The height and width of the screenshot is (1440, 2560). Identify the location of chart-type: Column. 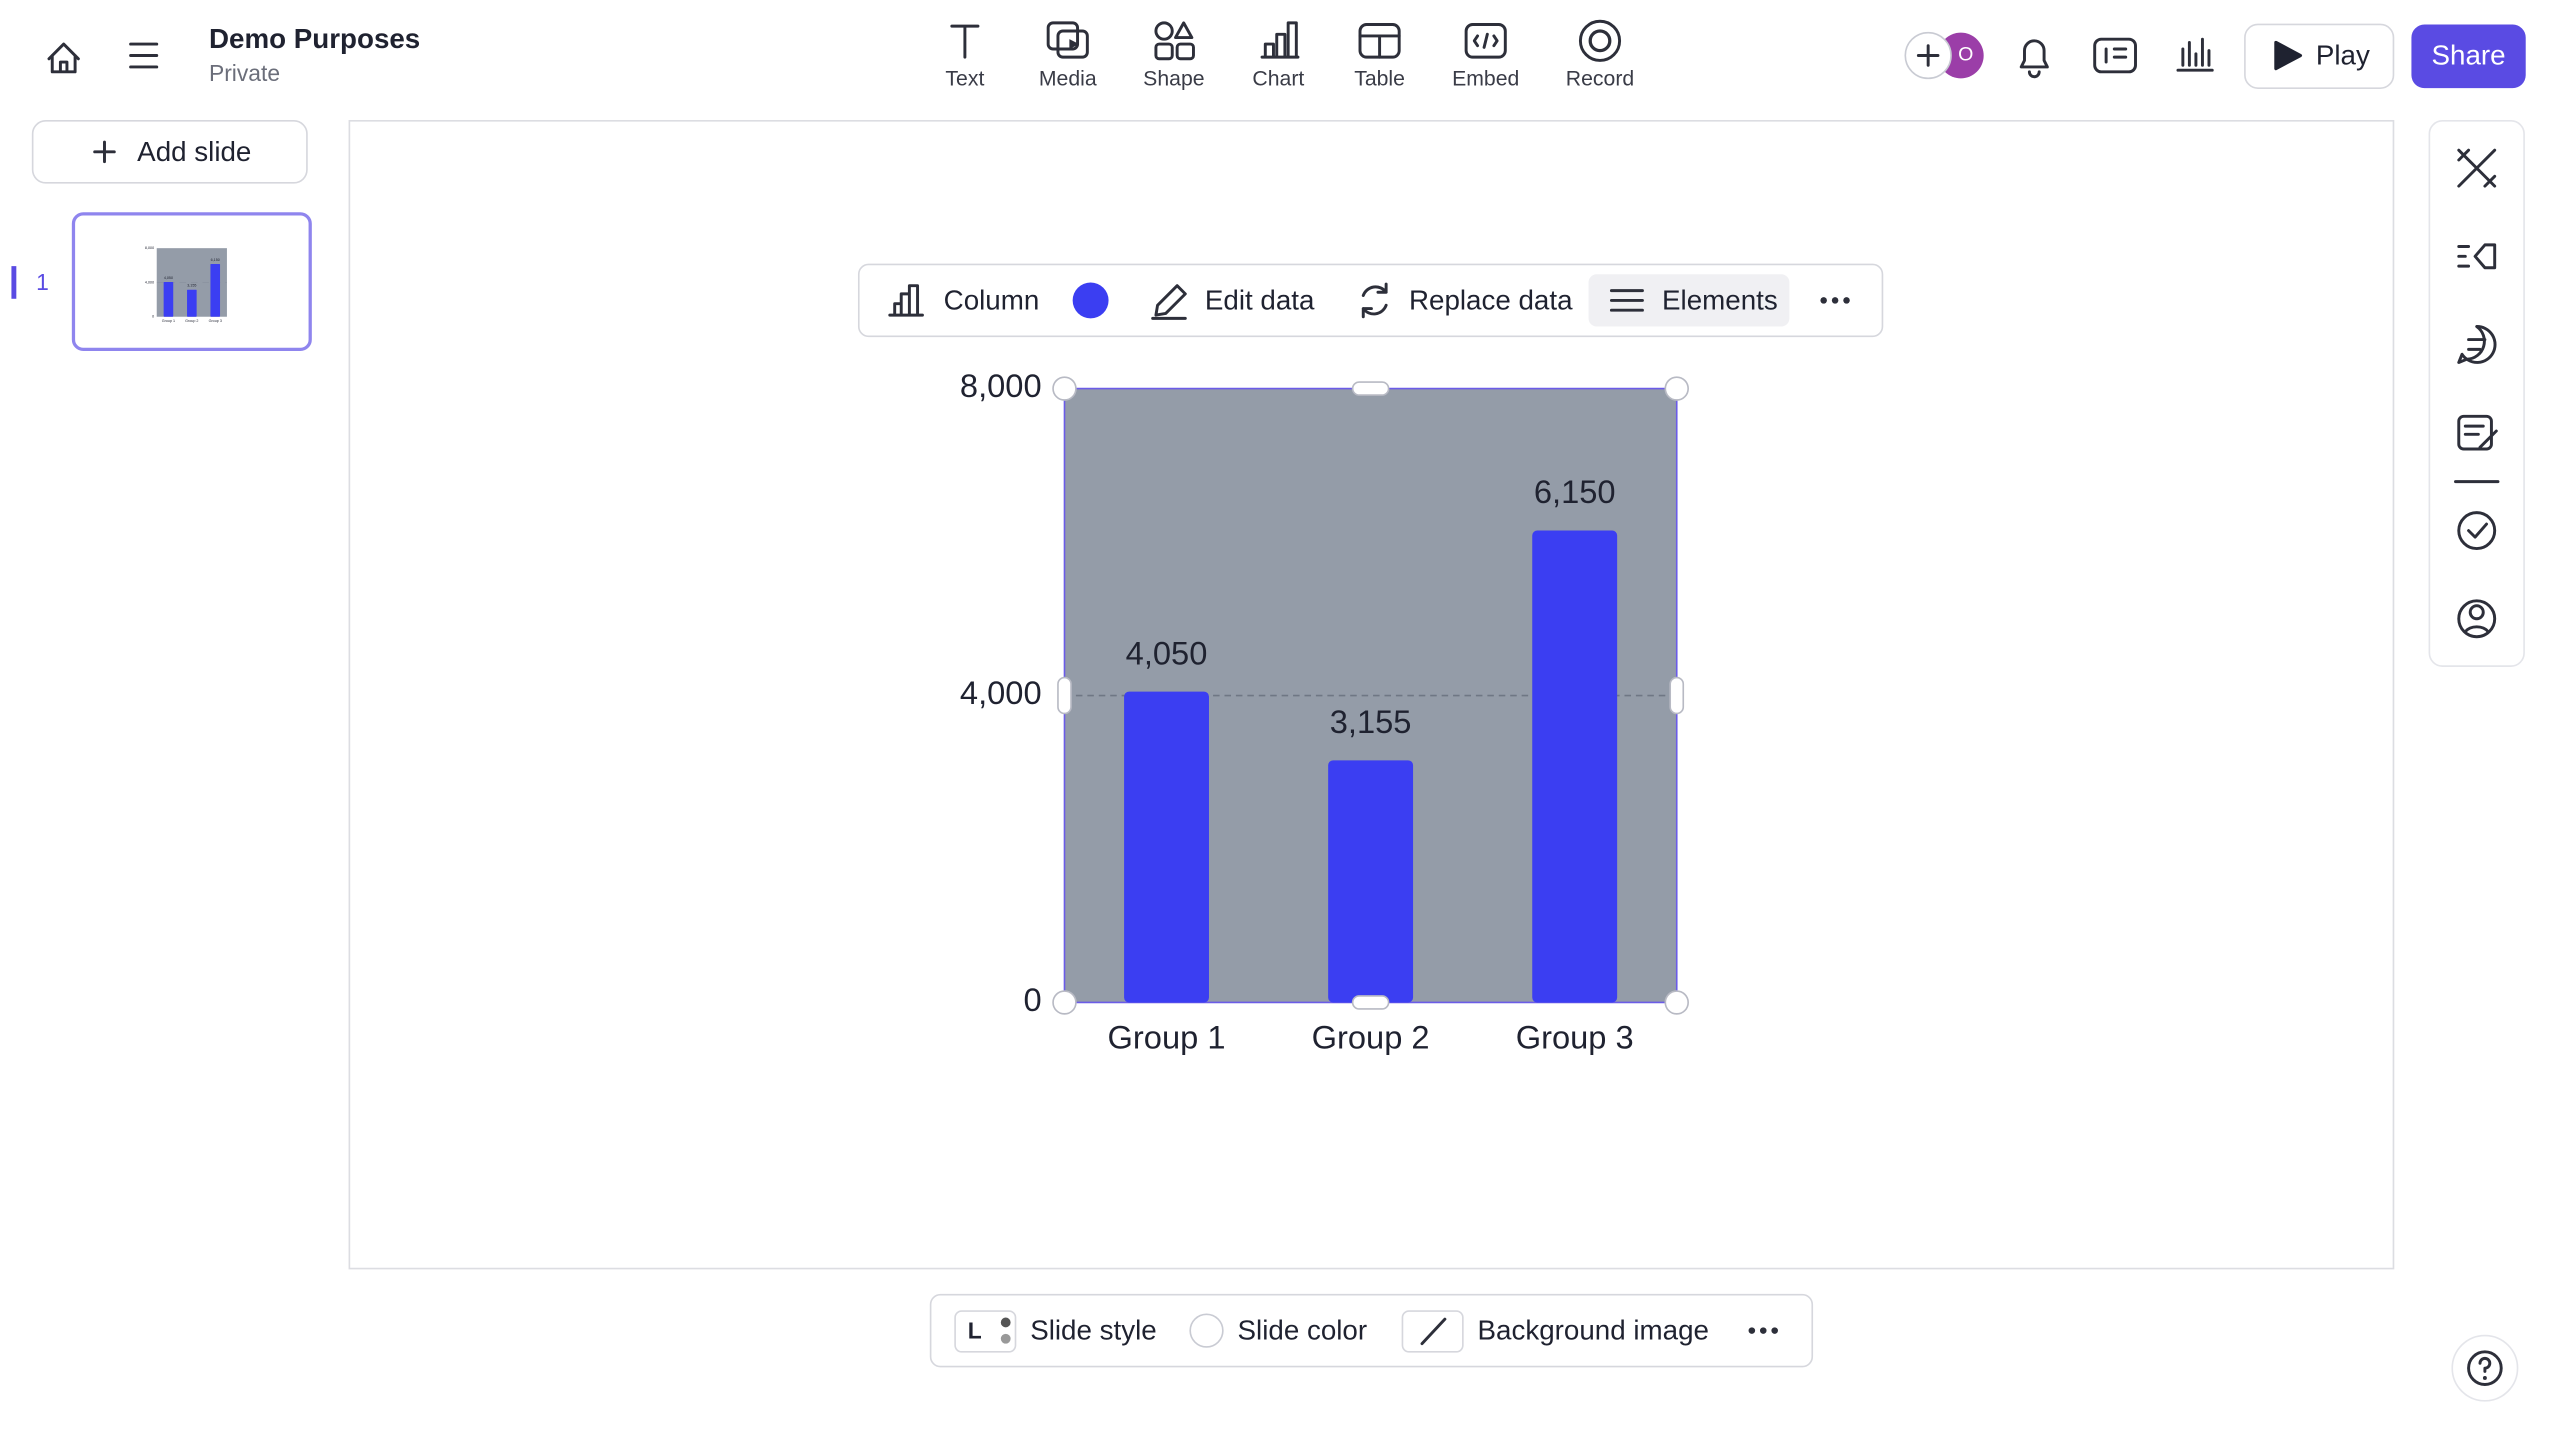
(992, 299).